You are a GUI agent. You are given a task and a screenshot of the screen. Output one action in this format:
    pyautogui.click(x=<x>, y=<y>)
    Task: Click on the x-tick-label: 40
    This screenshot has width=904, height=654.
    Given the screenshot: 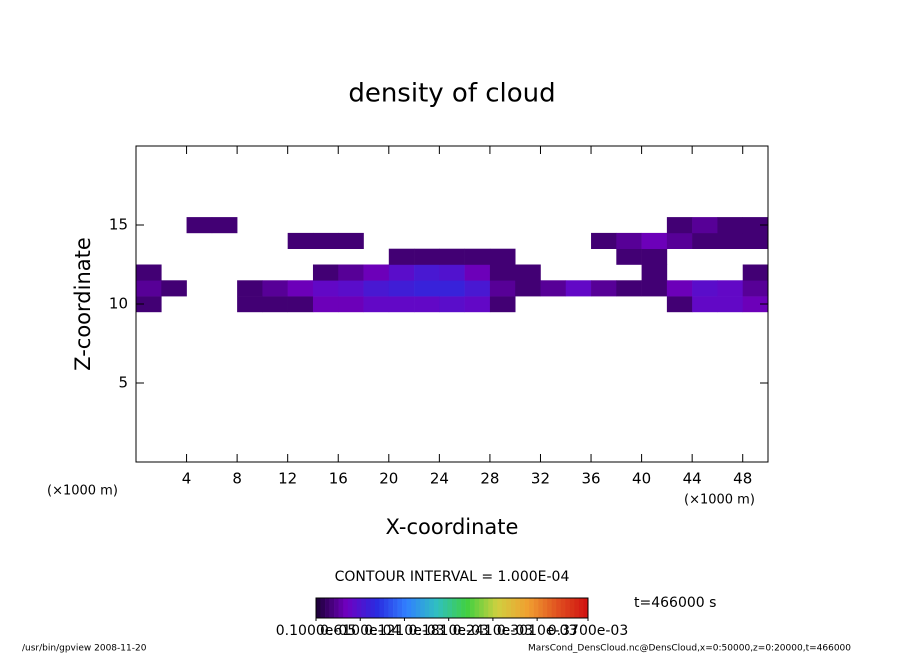 What is the action you would take?
    pyautogui.click(x=641, y=479)
    